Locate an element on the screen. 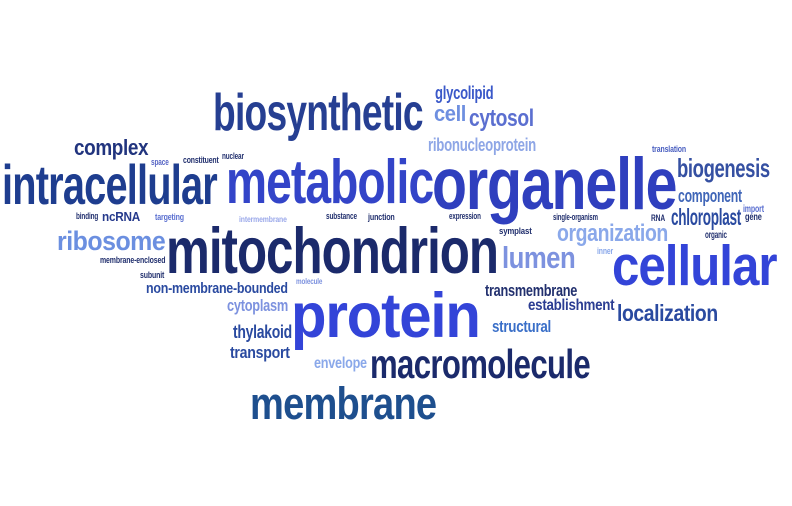  word: ribosome is located at coordinates (111, 241).